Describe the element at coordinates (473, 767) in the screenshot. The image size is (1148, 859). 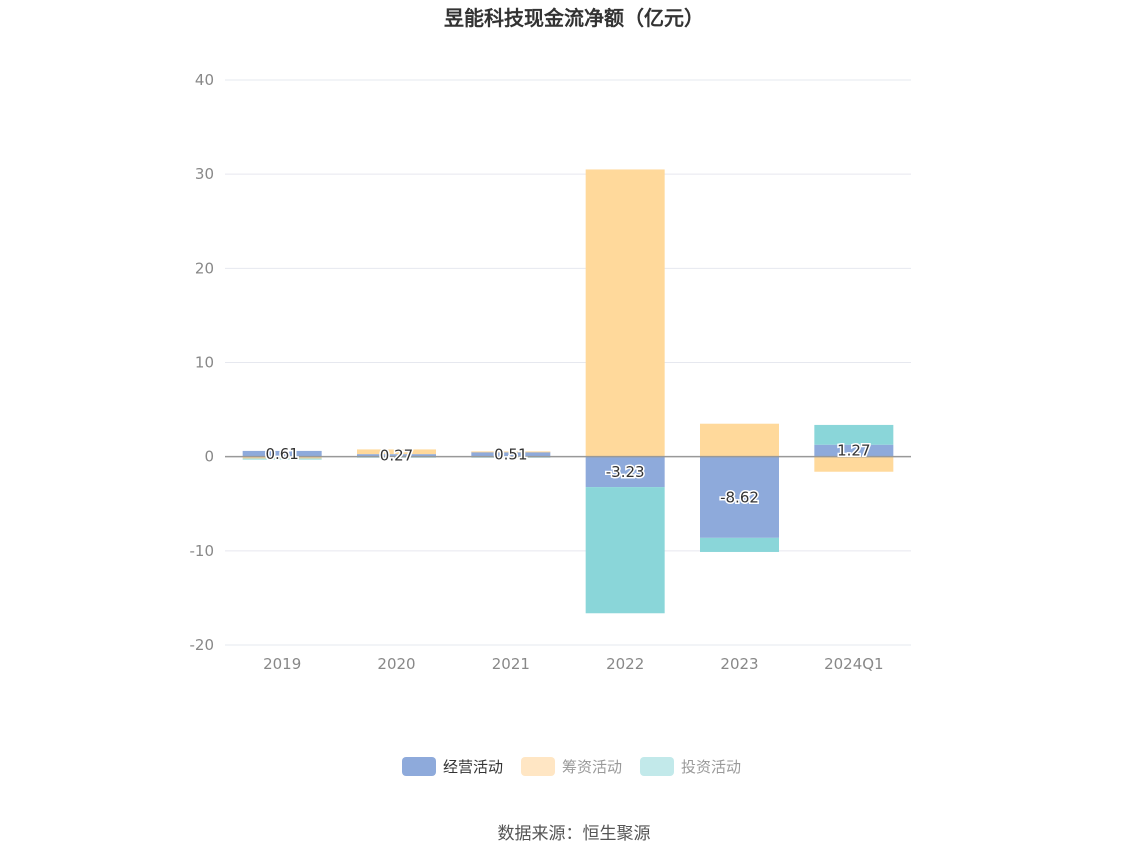
I see `legend-label: 经营活动` at that location.